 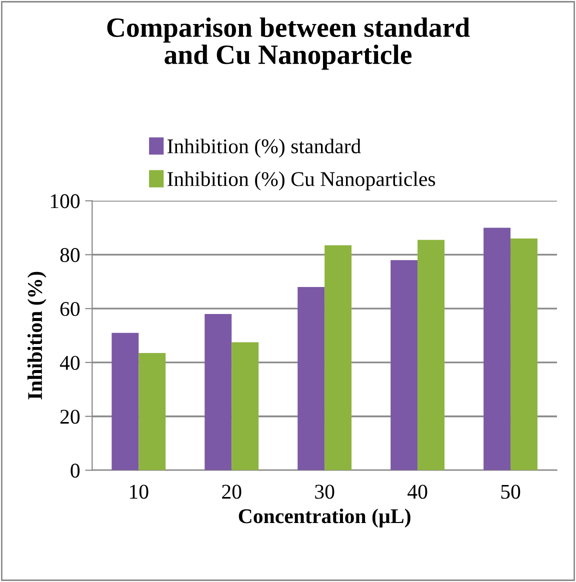 I want to click on chart-title: Comparison between standard and Cu Nanoparticle, so click(x=288, y=43).